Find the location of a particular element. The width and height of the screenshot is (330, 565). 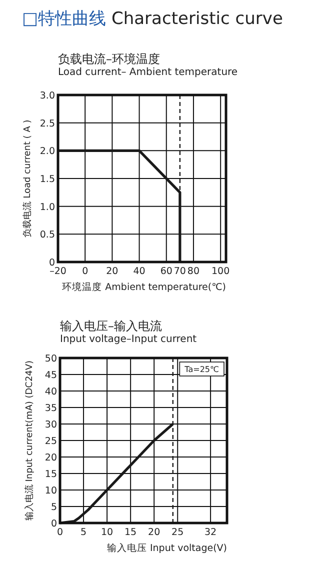

x-tick-label: 70 is located at coordinates (180, 271).